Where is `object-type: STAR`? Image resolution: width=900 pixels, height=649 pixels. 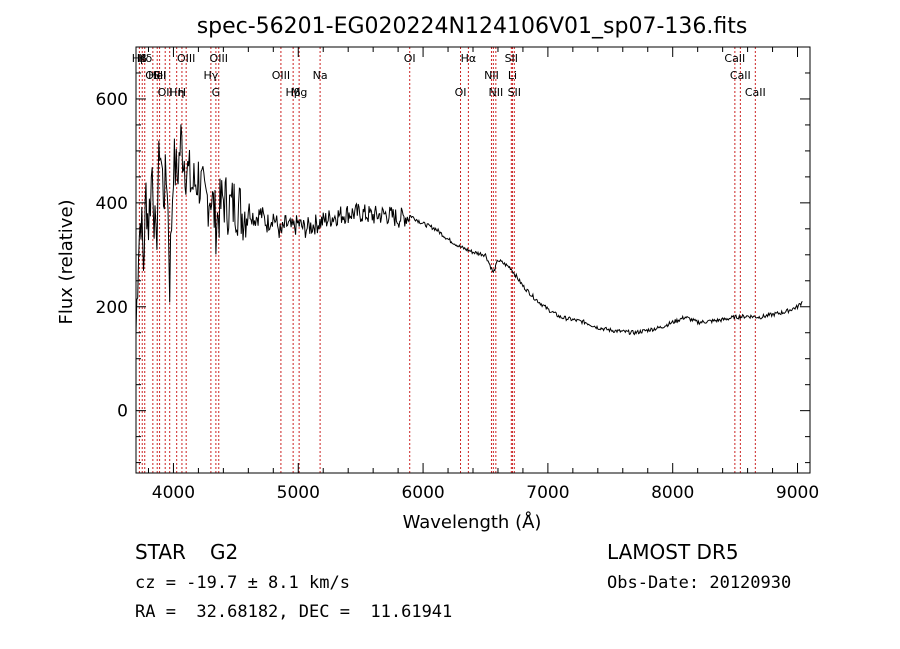
object-type: STAR is located at coordinates (160, 552).